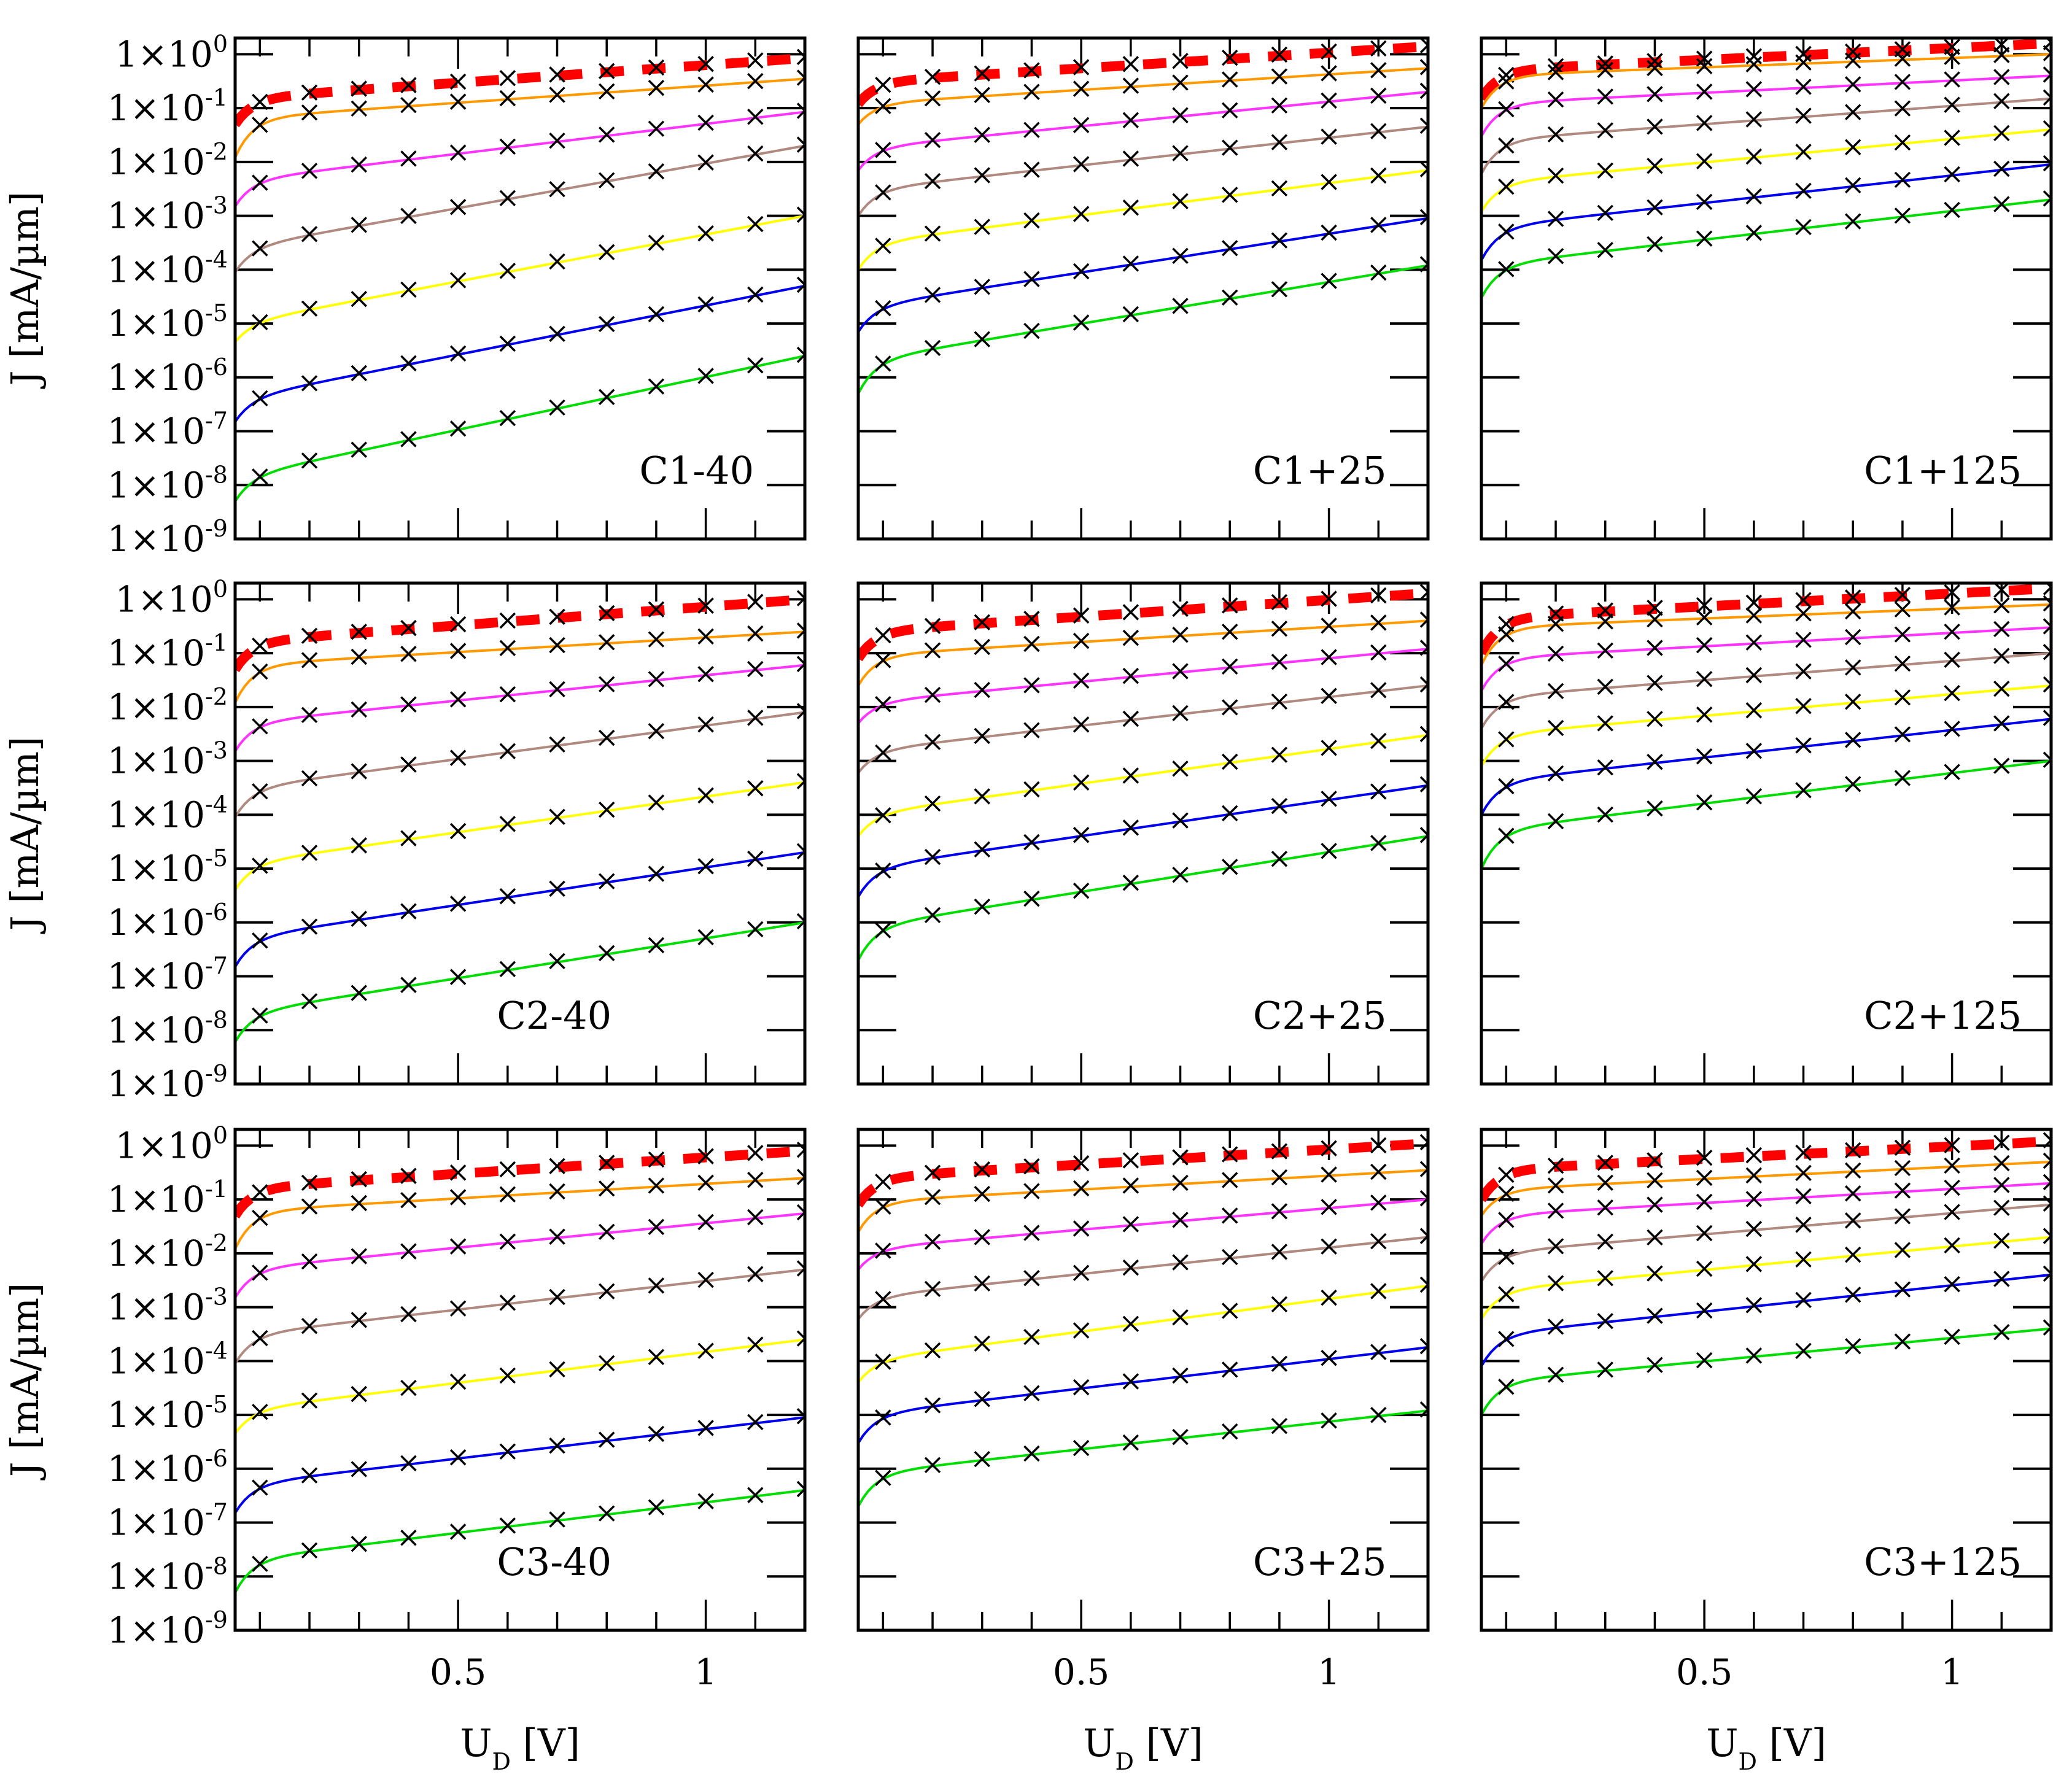  Describe the element at coordinates (167, 1521) in the screenshot. I see `y-tick-label: 1×10-7` at that location.